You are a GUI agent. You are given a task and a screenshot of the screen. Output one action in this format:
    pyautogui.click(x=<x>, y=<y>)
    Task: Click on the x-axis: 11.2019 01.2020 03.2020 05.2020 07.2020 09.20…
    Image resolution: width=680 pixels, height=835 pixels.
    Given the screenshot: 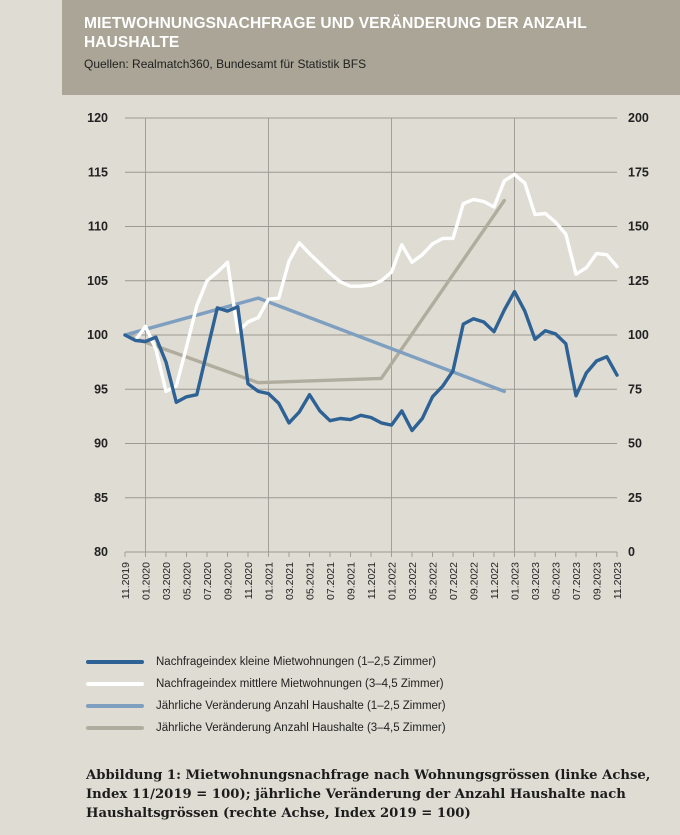 What is the action you would take?
    pyautogui.click(x=372, y=576)
    